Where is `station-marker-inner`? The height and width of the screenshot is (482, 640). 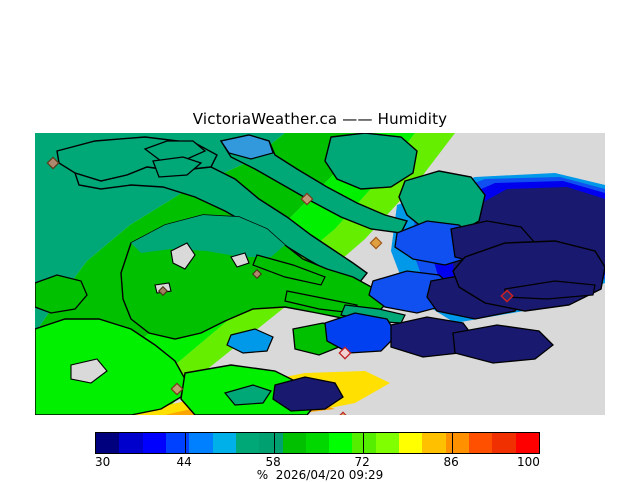 station-marker-inner is located at coordinates (163, 291).